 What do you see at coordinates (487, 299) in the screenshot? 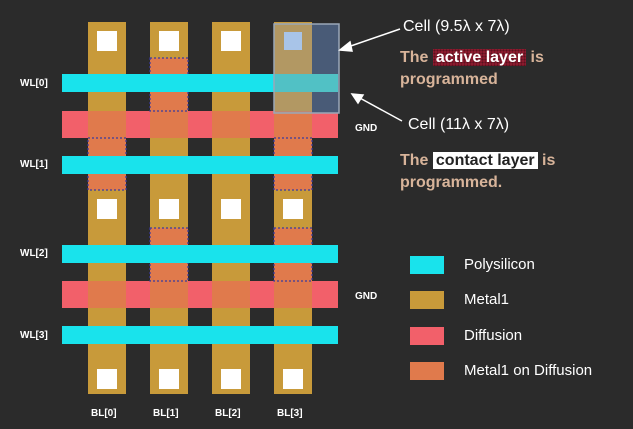
I see `legend-label: Metal1` at bounding box center [487, 299].